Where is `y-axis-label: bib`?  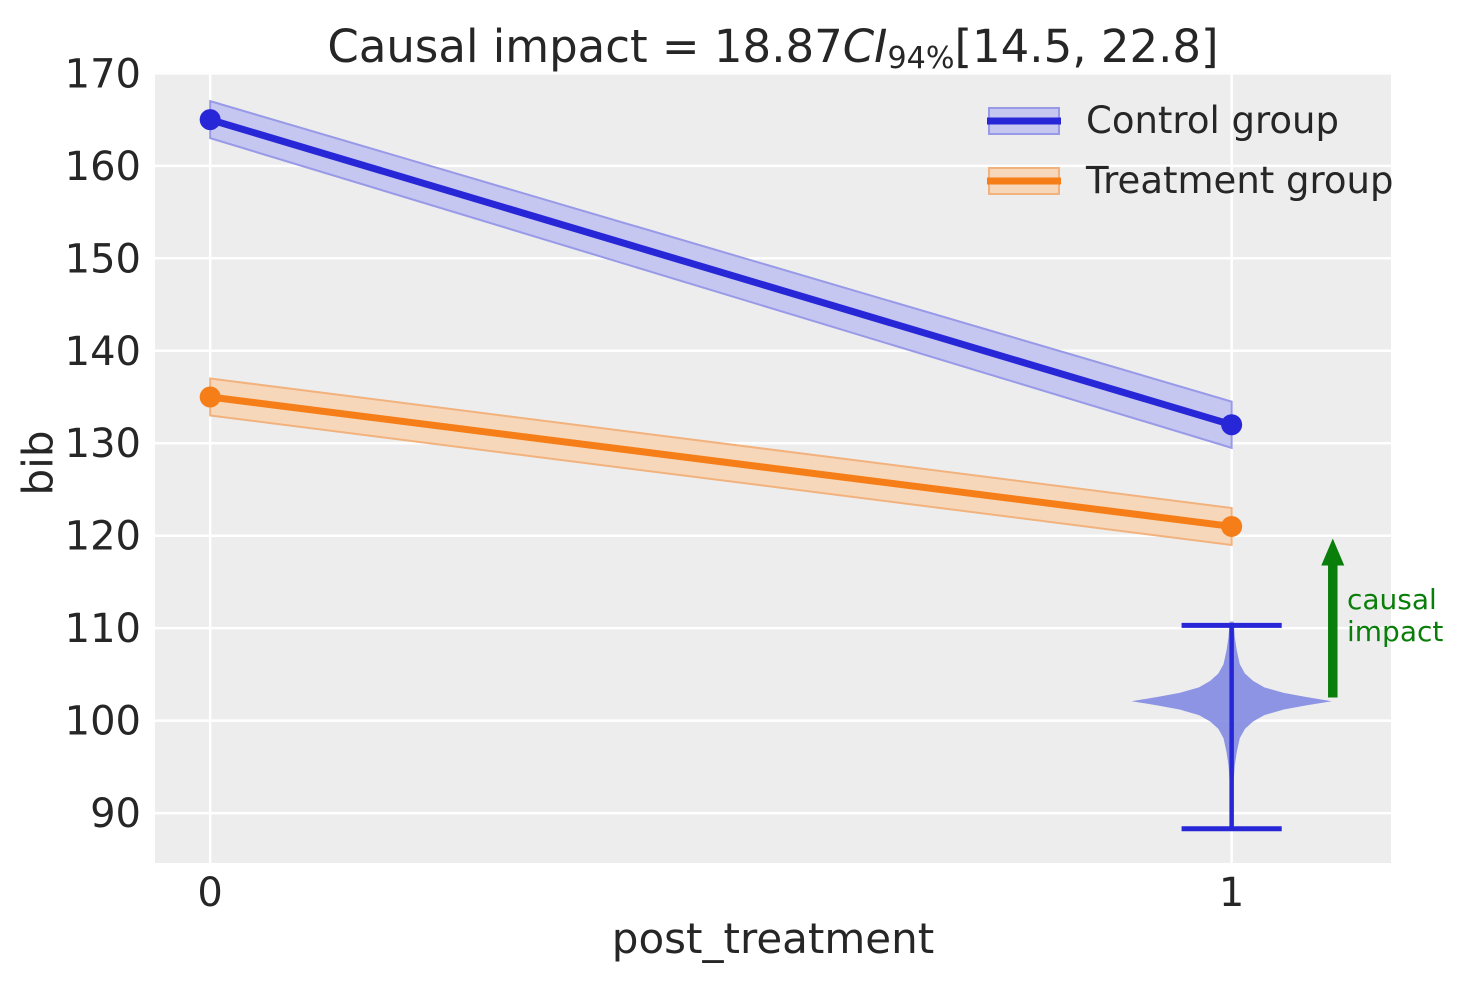
y-axis-label: bib is located at coordinates (38, 463).